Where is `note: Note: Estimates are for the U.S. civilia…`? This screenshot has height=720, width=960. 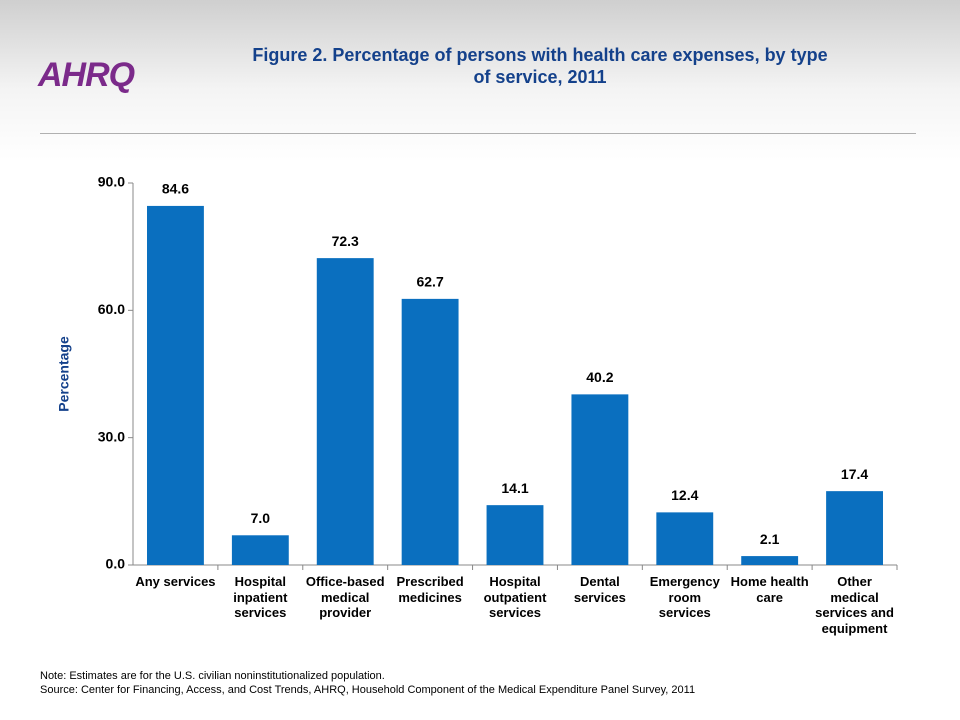 note: Note: Estimates are for the U.S. civilia… is located at coordinates (212, 676).